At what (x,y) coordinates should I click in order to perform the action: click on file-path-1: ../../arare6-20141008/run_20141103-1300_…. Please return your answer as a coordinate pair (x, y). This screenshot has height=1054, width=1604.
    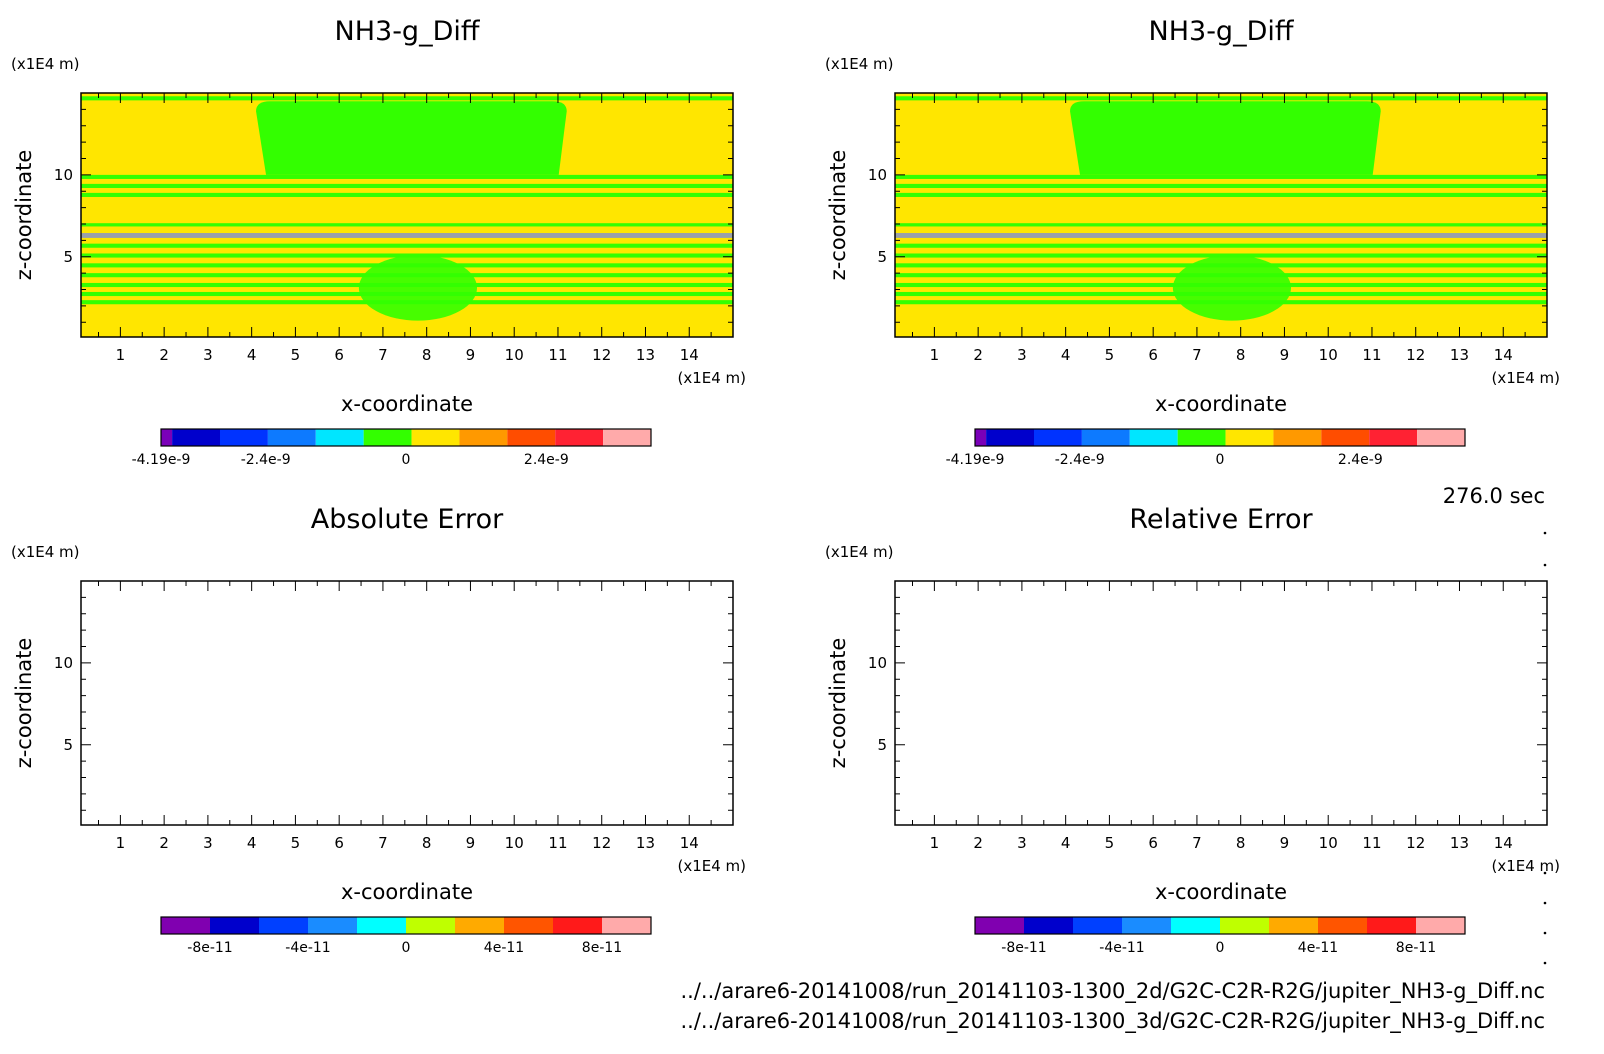
    Looking at the image, I should click on (1112, 991).